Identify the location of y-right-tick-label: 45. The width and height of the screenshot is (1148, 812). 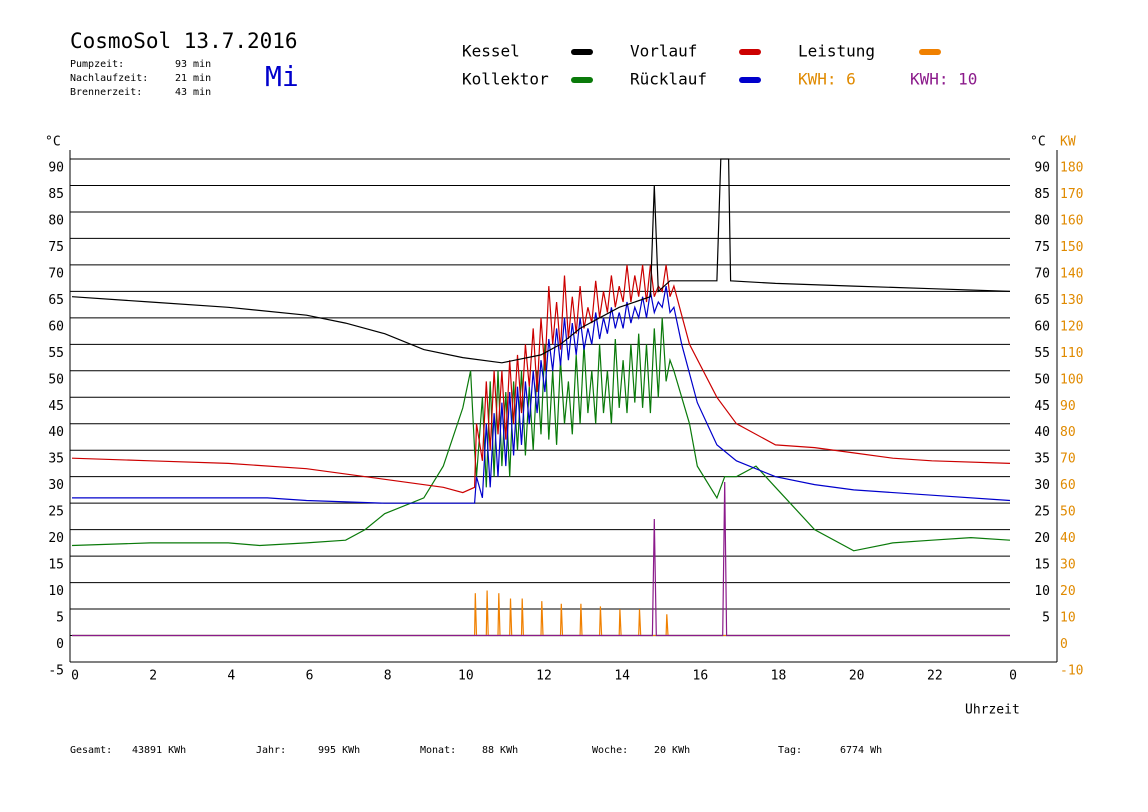
(1042, 406).